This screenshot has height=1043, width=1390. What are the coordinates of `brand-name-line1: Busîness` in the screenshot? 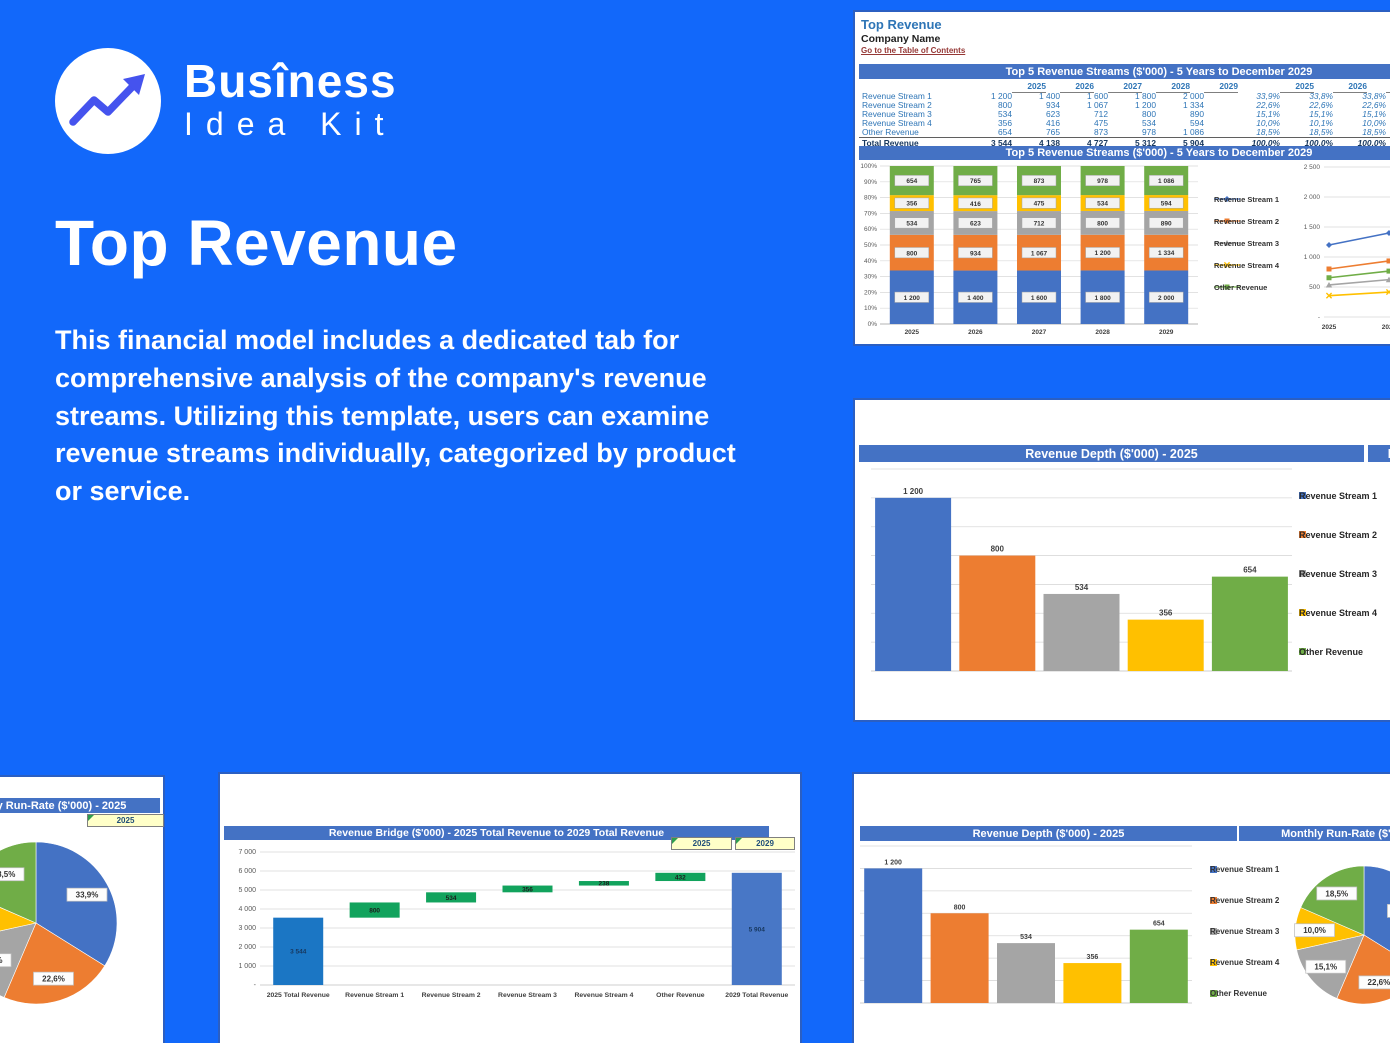 It's located at (290, 81).